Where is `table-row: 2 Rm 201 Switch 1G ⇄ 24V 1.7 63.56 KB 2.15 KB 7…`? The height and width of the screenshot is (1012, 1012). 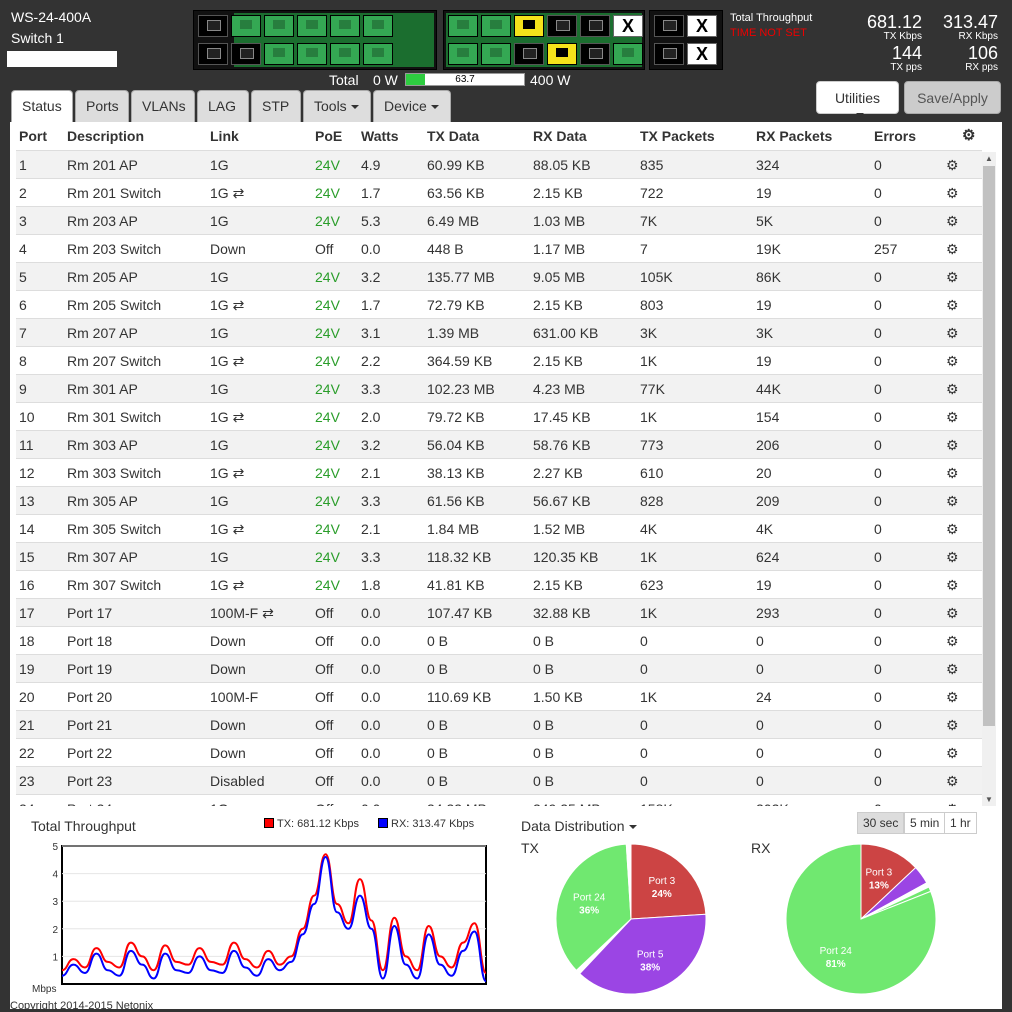 table-row: 2 Rm 201 Switch 1G ⇄ 24V 1.7 63.56 KB 2.15 KB 7… is located at coordinates (499, 192).